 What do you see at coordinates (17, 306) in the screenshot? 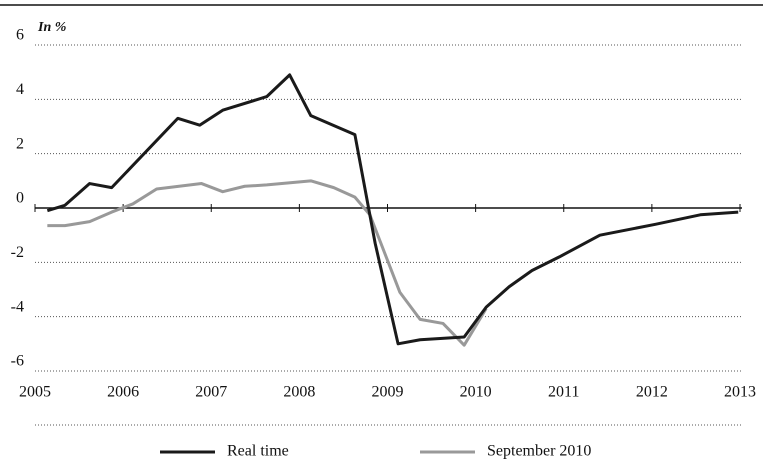
I see `y-tick-label: -4` at bounding box center [17, 306].